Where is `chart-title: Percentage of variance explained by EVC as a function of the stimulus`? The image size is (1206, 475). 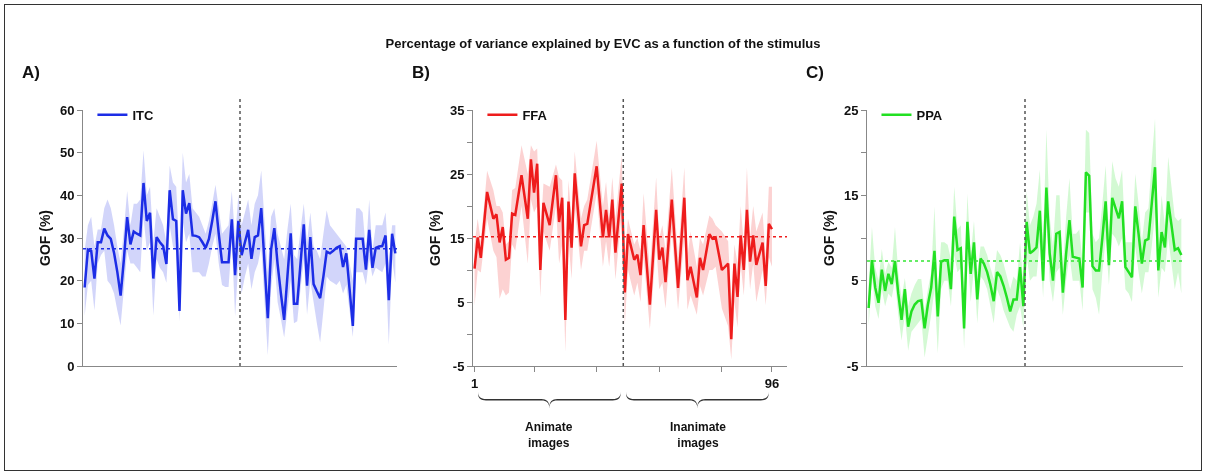 chart-title: Percentage of variance explained by EVC as a function of the stimulus is located at coordinates (603, 43).